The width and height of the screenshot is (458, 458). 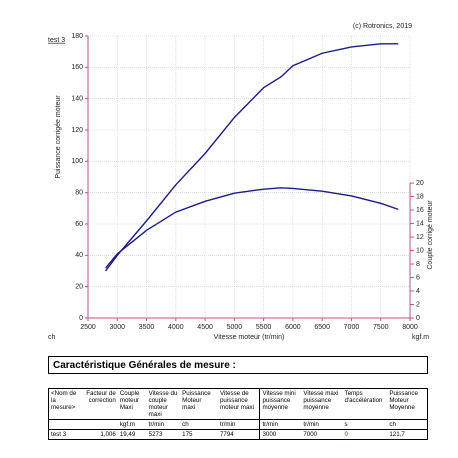 I want to click on table-cell: Vitesse mini puissance moyenne, so click(x=280, y=404).